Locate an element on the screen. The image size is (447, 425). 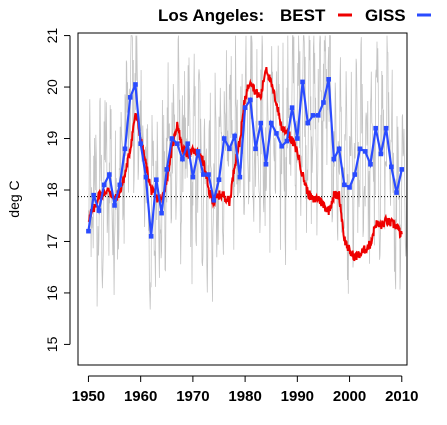
giss-point-1996 is located at coordinates (328, 79).